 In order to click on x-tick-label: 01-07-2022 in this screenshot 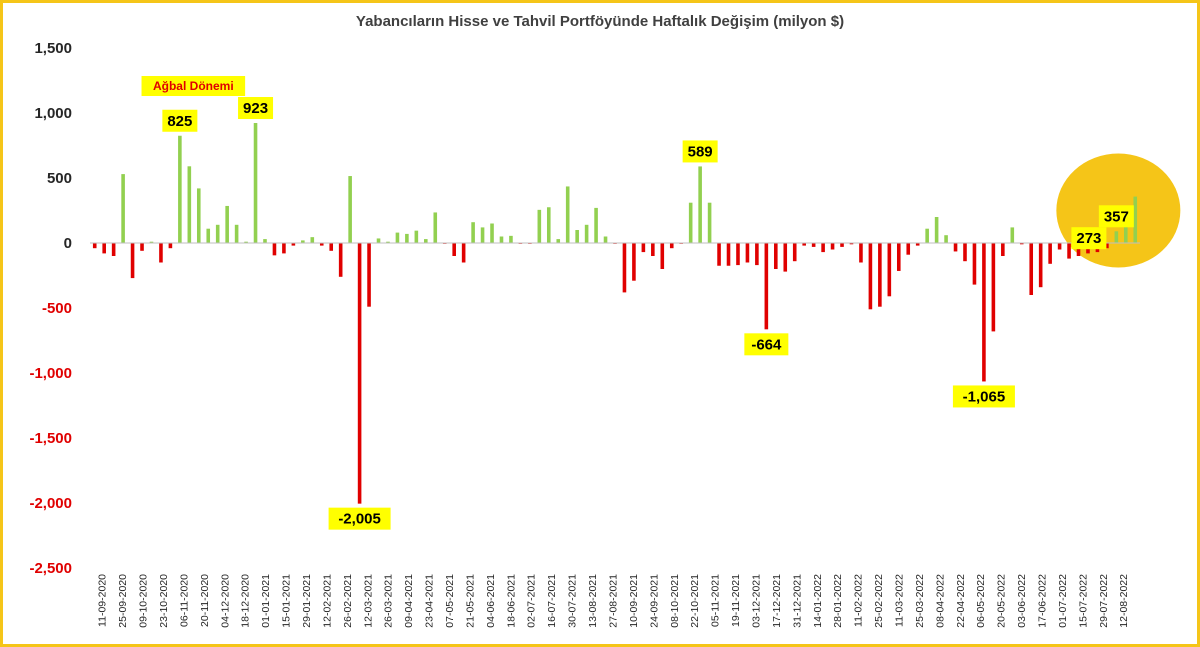, I will do `click(1063, 601)`.